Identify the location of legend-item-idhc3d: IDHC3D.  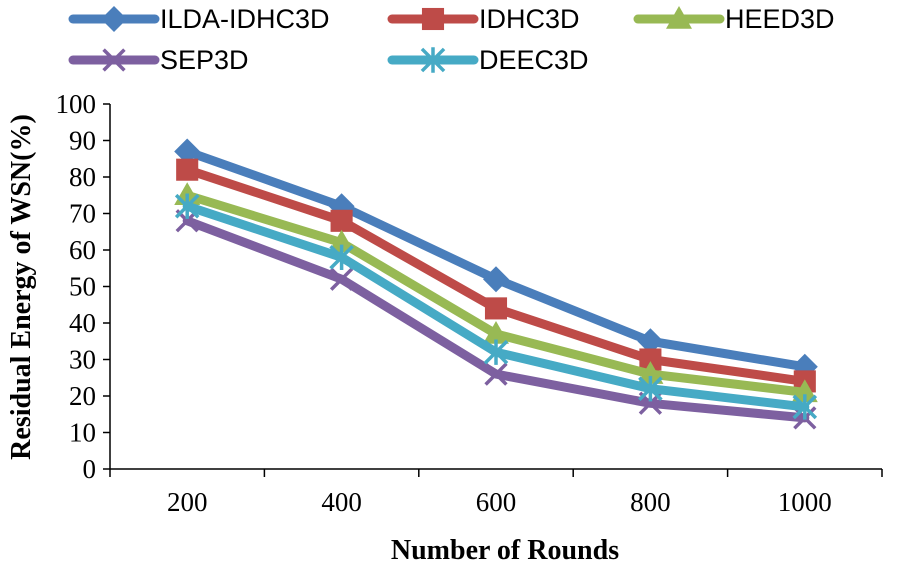
(483, 19).